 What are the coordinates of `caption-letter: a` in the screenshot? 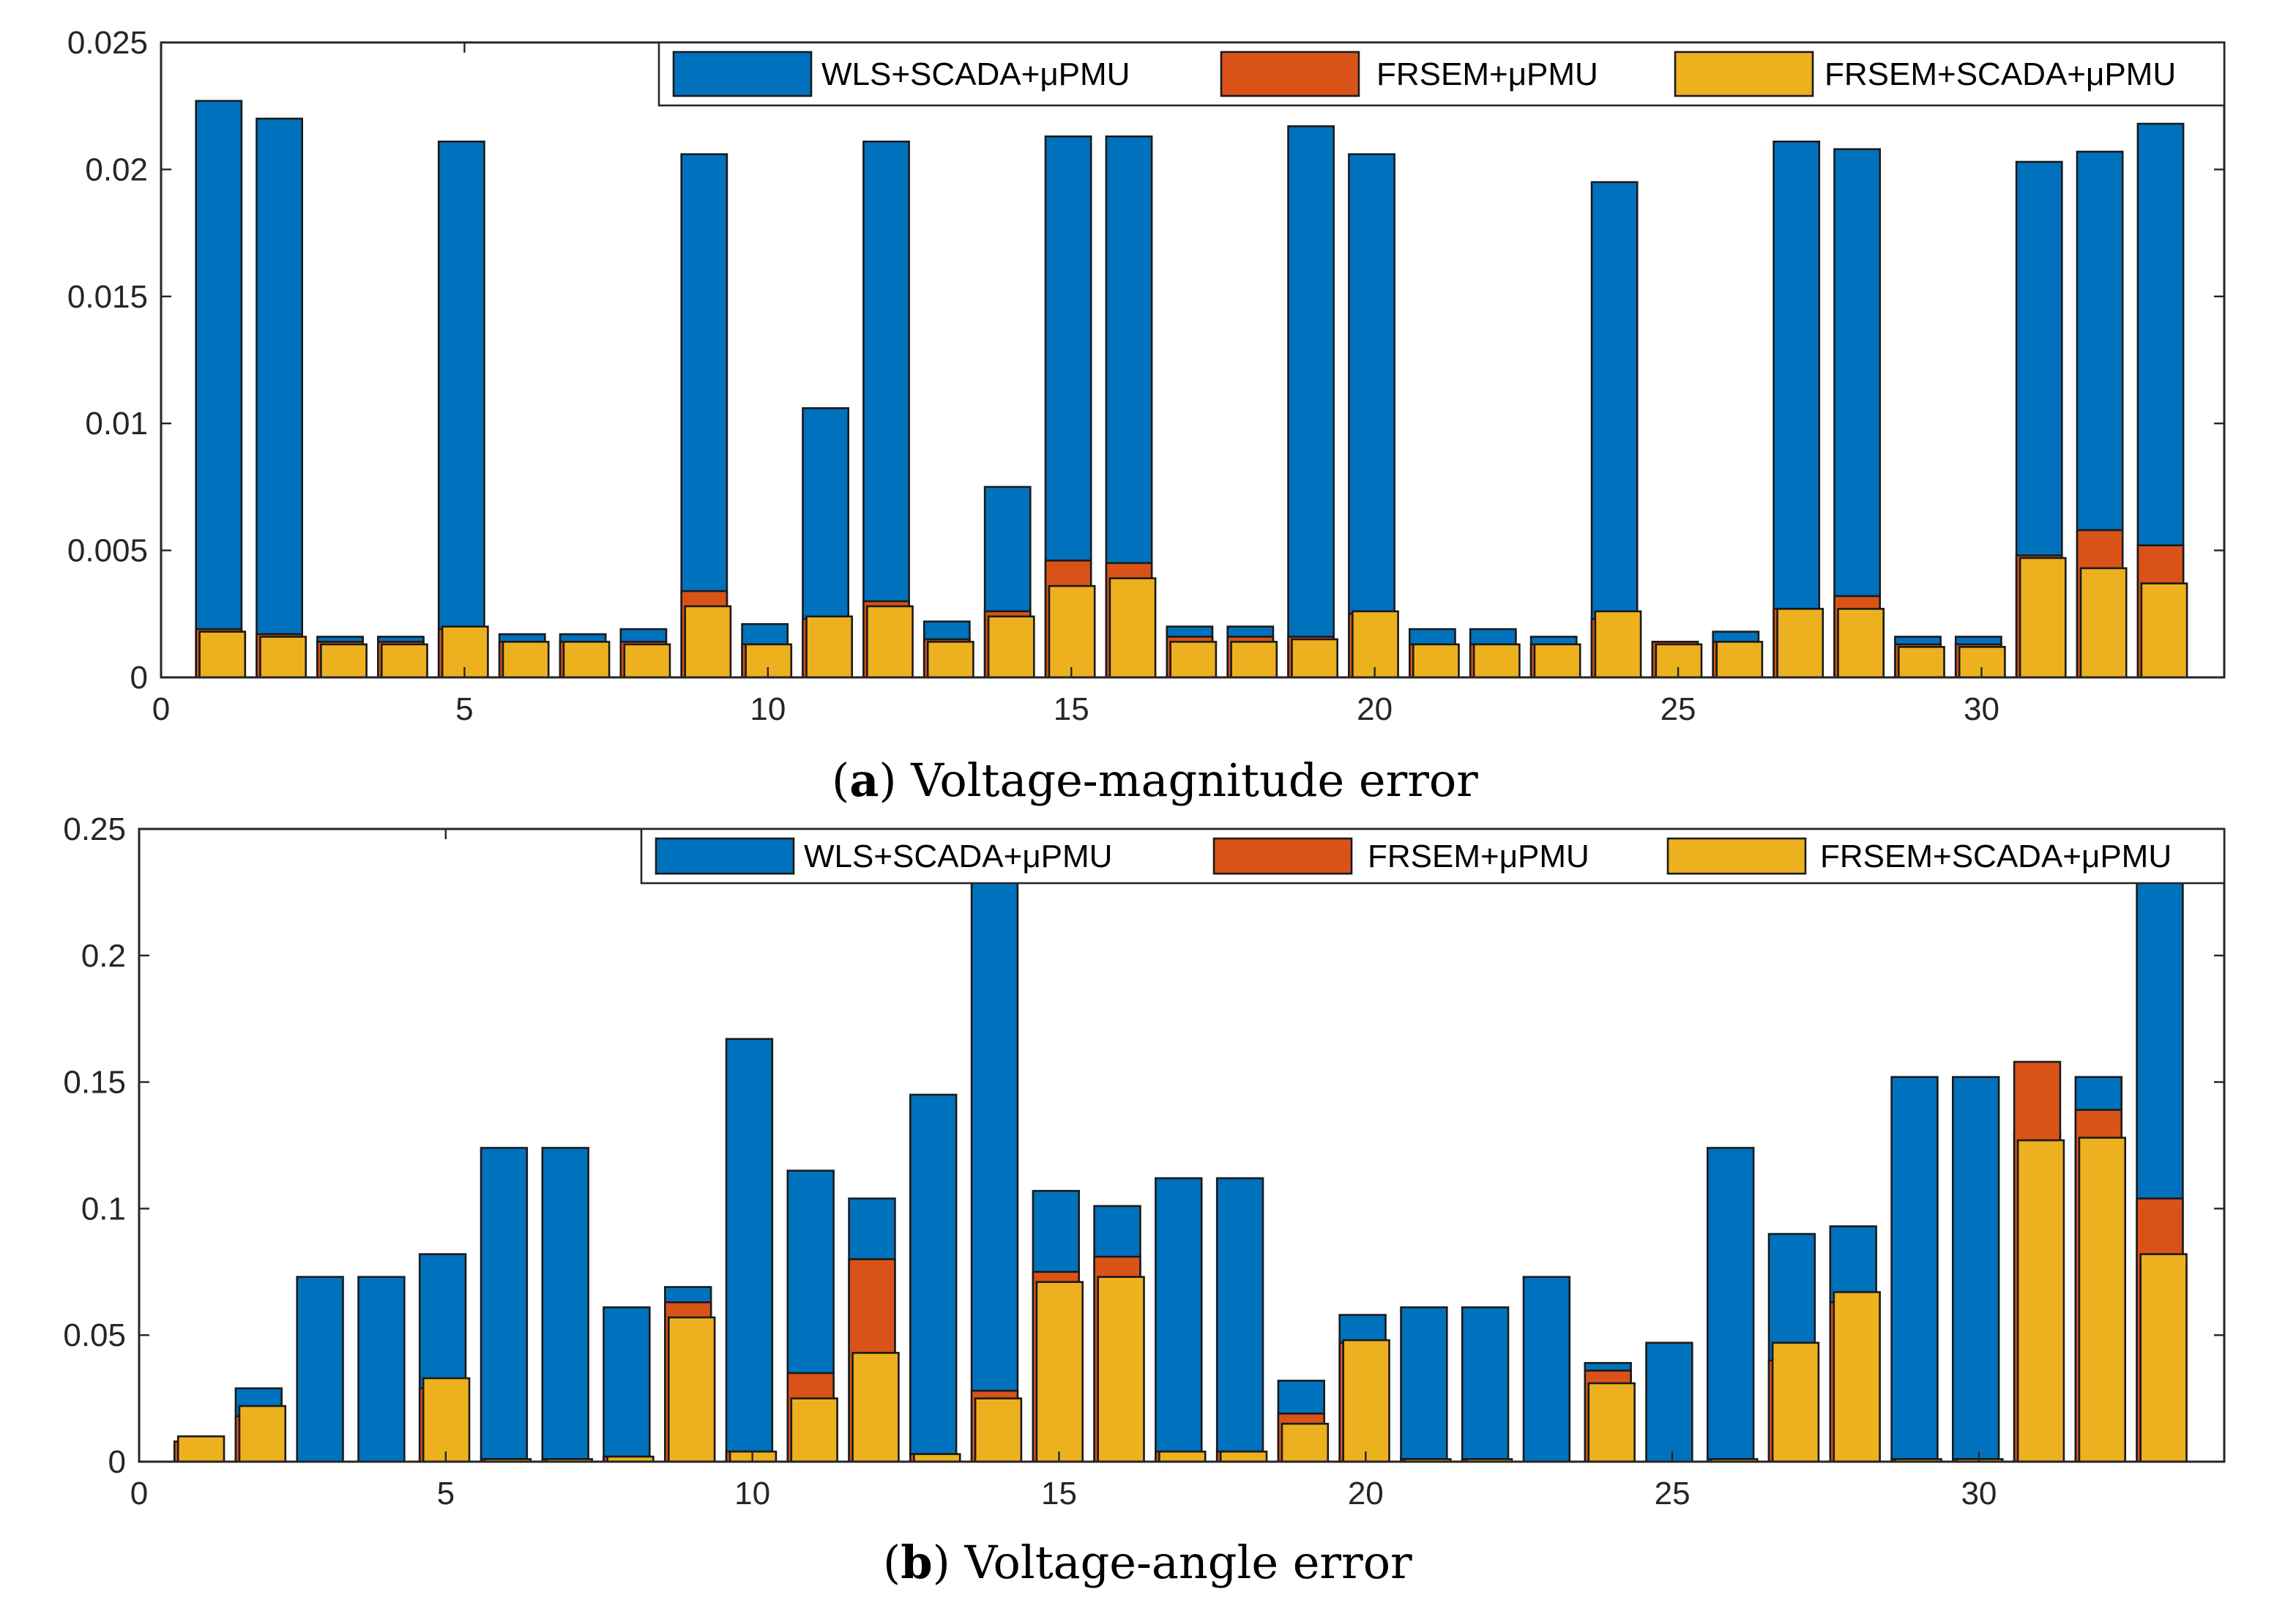 It's located at (864, 781).